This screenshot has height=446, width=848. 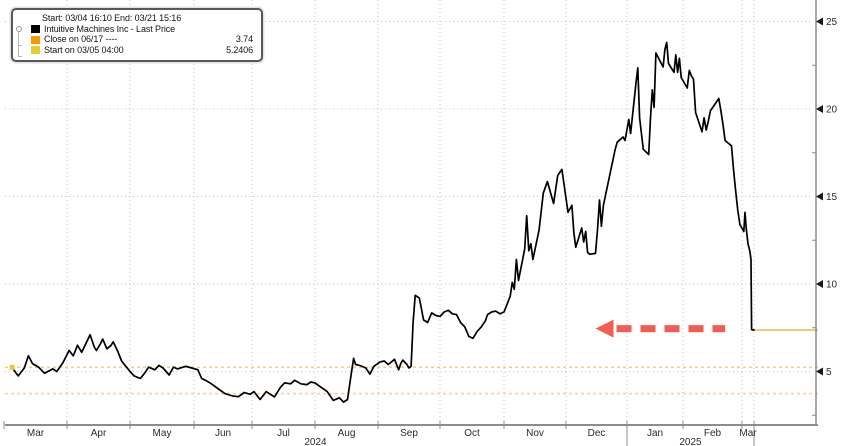 I want to click on y-axis-price-label: 5, so click(x=829, y=372).